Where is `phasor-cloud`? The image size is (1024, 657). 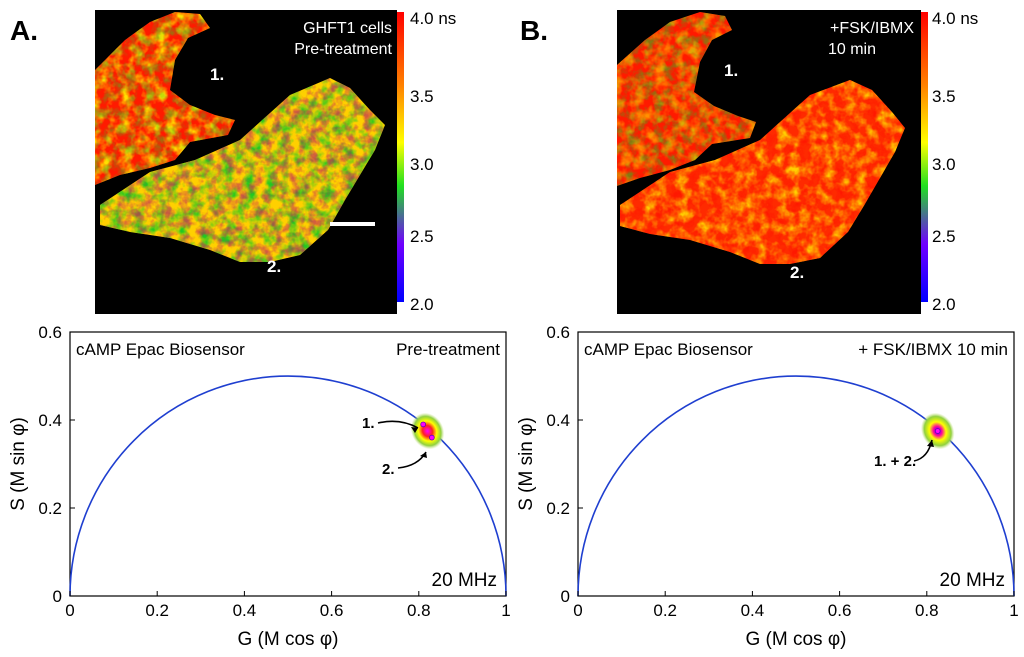 phasor-cloud is located at coordinates (427, 431).